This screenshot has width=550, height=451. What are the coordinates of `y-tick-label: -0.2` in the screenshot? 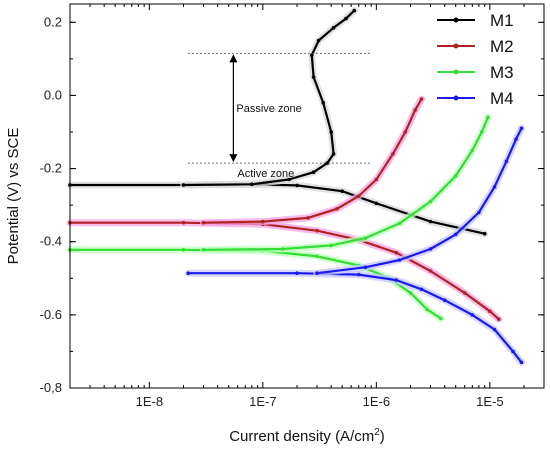 It's located at (51, 168).